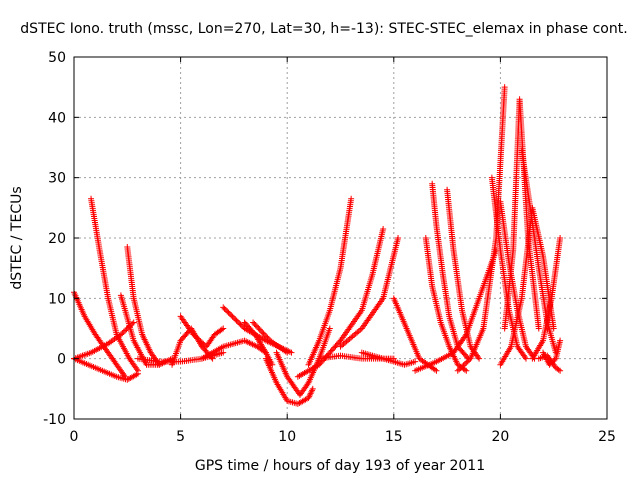 This screenshot has width=640, height=480. Describe the element at coordinates (61, 360) in the screenshot. I see `y-tick-label: 0` at that location.